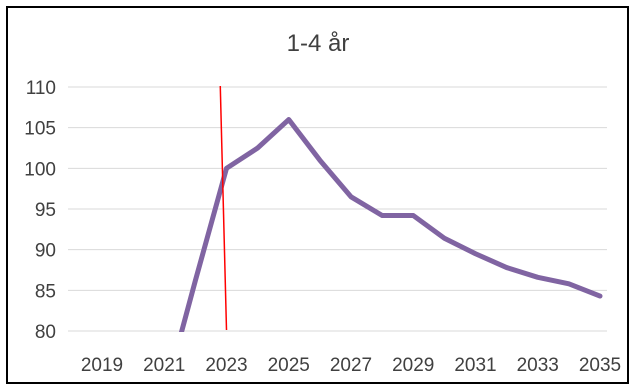 Image resolution: width=635 pixels, height=390 pixels. What do you see at coordinates (475, 365) in the screenshot?
I see `x-tick-label: 2031` at bounding box center [475, 365].